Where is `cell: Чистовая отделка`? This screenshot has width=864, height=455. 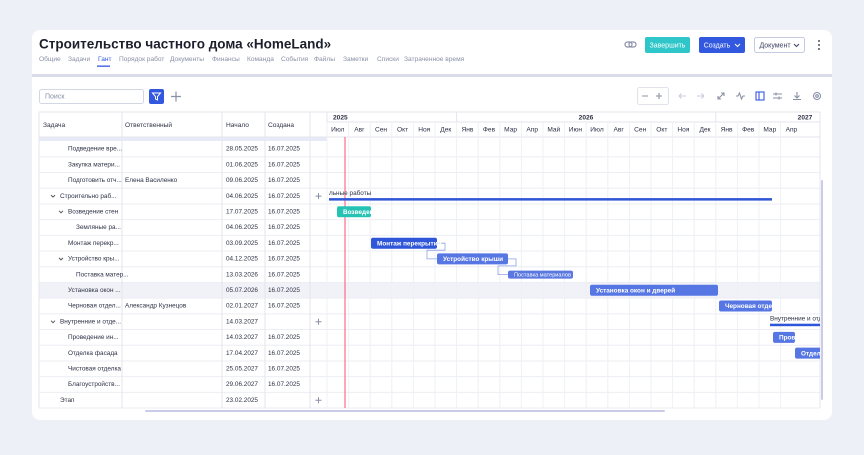
cell: Чистовая отделка is located at coordinates (94, 368).